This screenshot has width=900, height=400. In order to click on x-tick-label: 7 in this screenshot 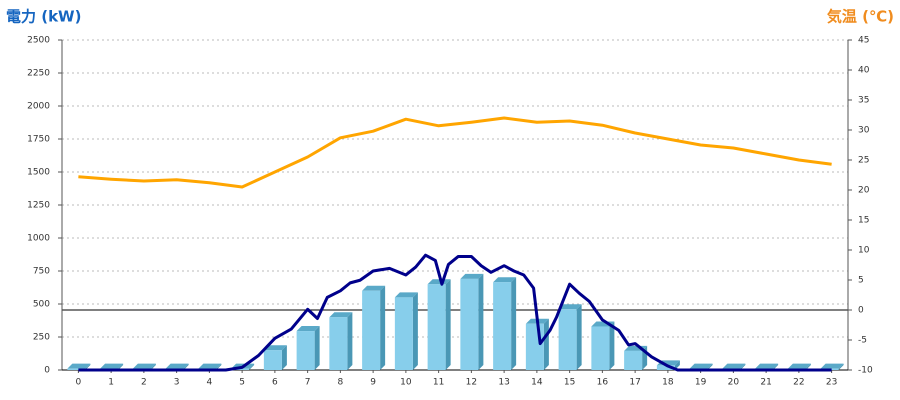, I will do `click(308, 383)`.